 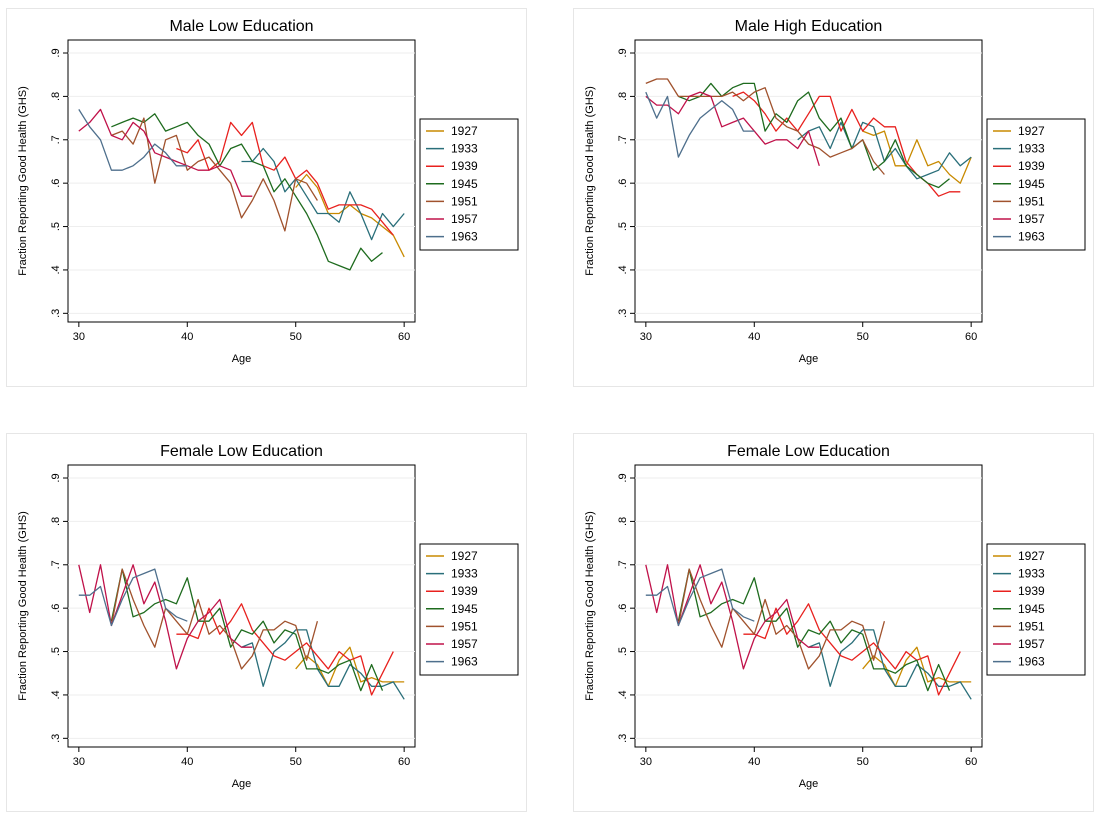 What do you see at coordinates (809, 26) in the screenshot?
I see `chart-title: Male High Education` at bounding box center [809, 26].